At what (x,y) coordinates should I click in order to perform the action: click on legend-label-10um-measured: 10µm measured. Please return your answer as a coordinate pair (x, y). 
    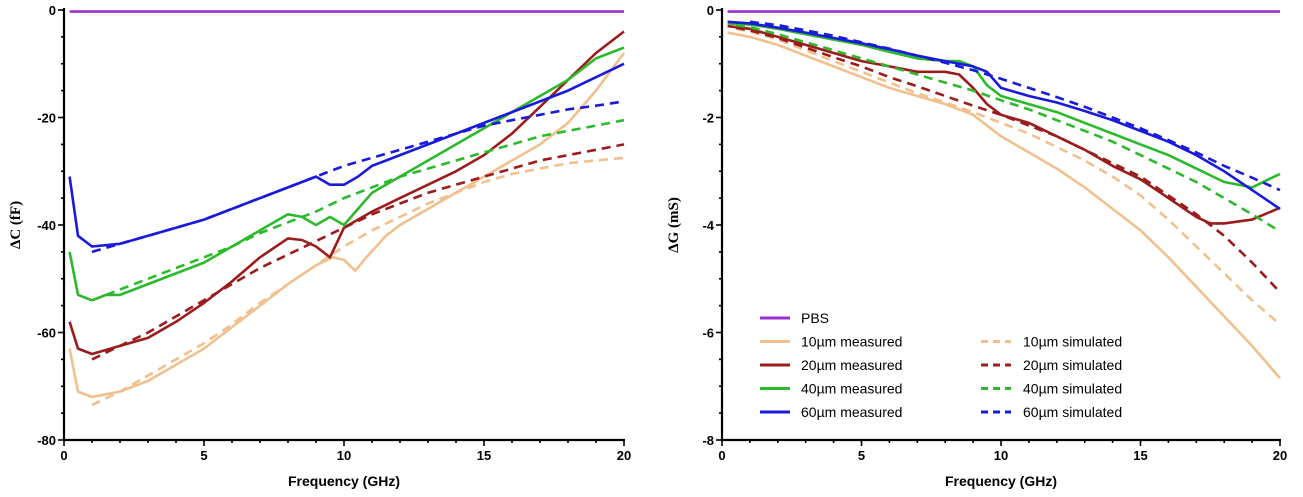
    Looking at the image, I should click on (851, 342).